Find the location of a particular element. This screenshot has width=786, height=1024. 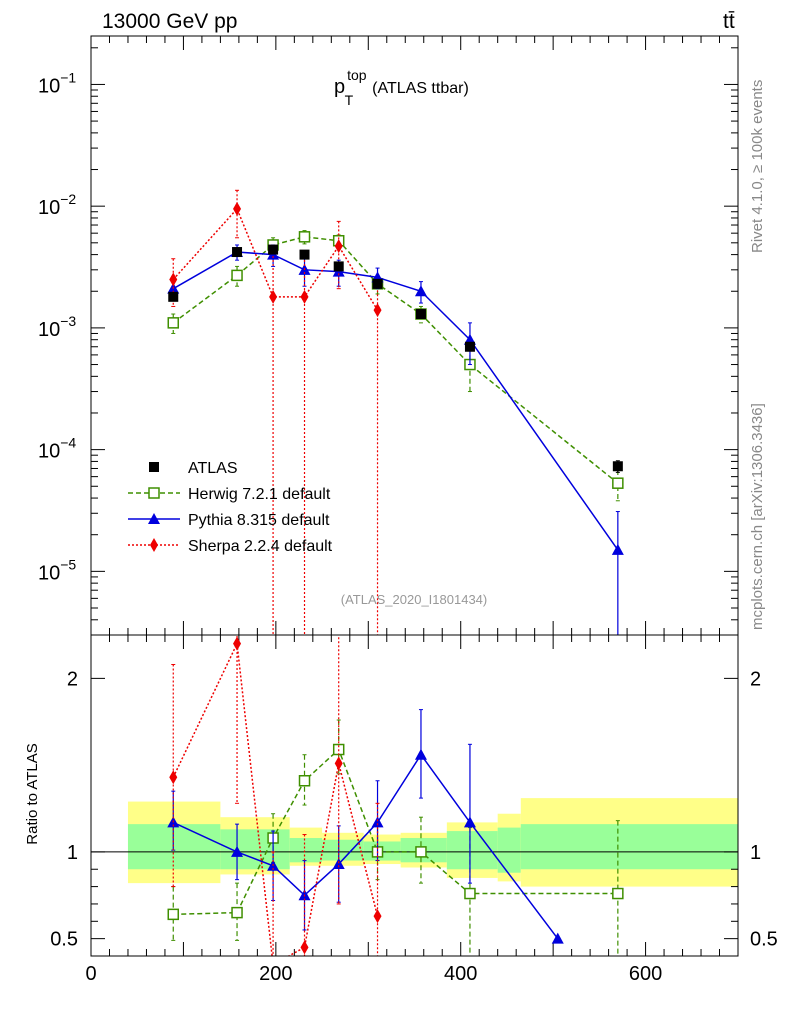

legend-label-dashed: Herwig 7.2.1 default is located at coordinates (259, 494).